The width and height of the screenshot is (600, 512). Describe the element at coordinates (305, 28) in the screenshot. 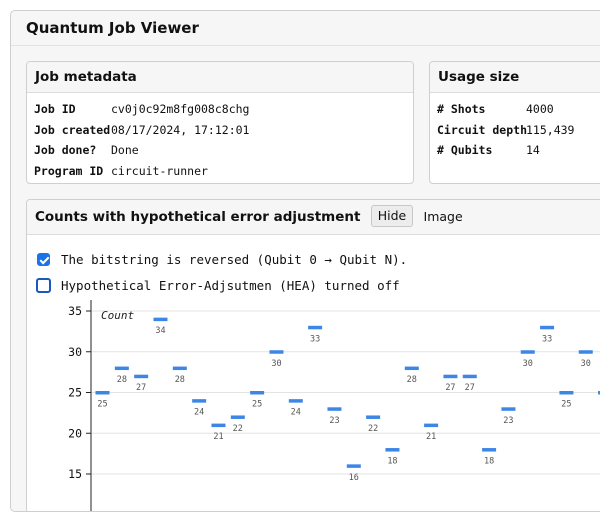

I see `app-title: Quantum Job Viewer` at that location.